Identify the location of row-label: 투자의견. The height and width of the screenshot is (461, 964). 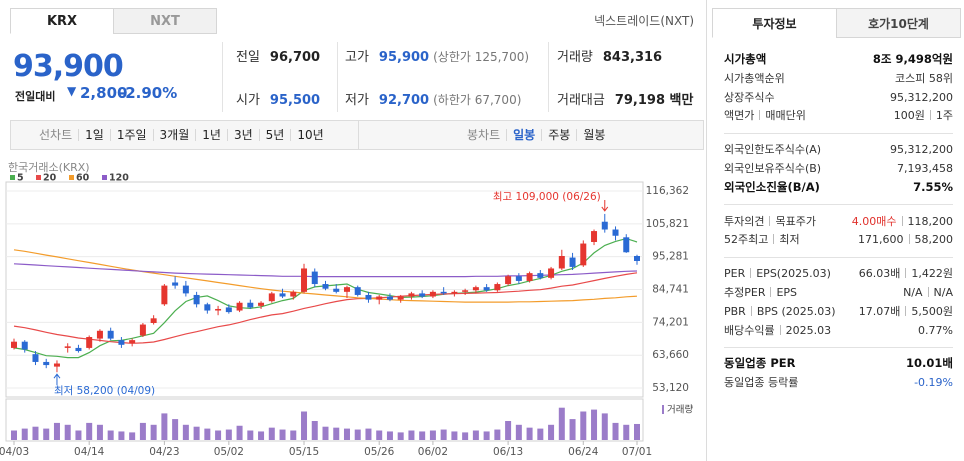
(744, 221).